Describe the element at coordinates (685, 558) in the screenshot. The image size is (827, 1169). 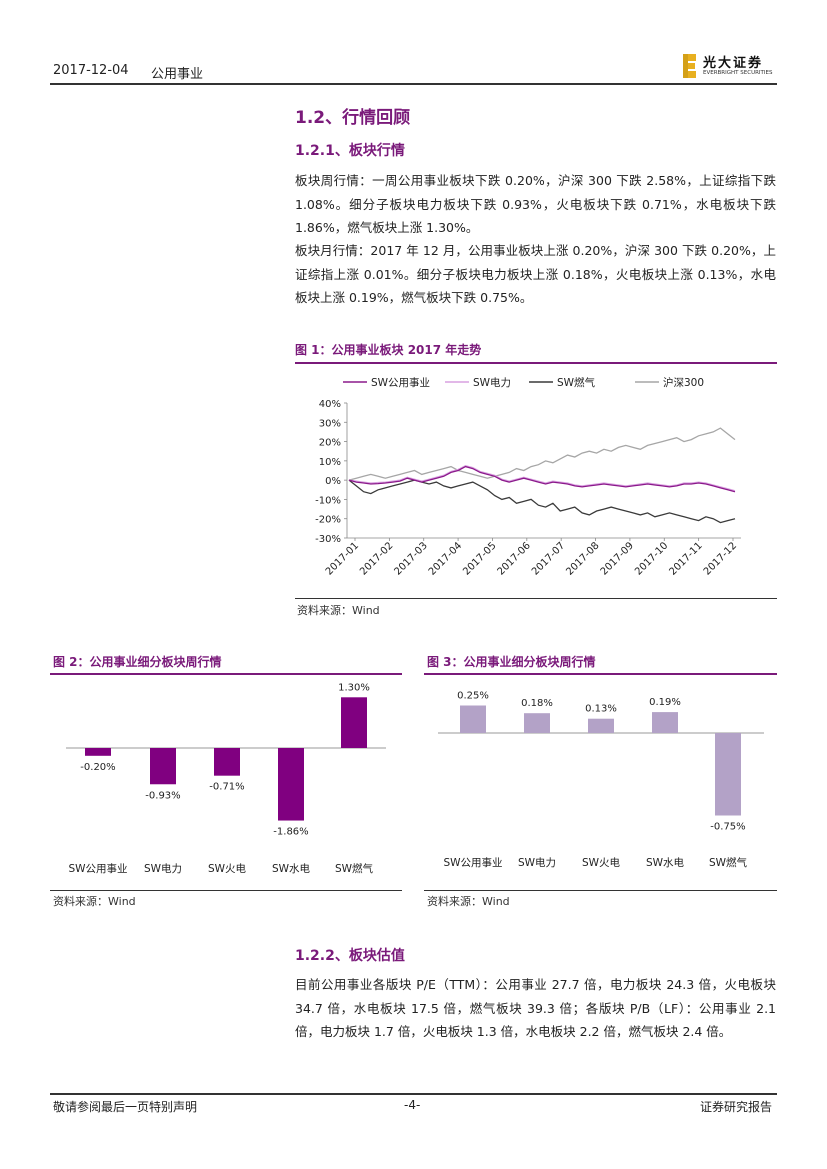
I see `x-tick-label: 2017-11` at that location.